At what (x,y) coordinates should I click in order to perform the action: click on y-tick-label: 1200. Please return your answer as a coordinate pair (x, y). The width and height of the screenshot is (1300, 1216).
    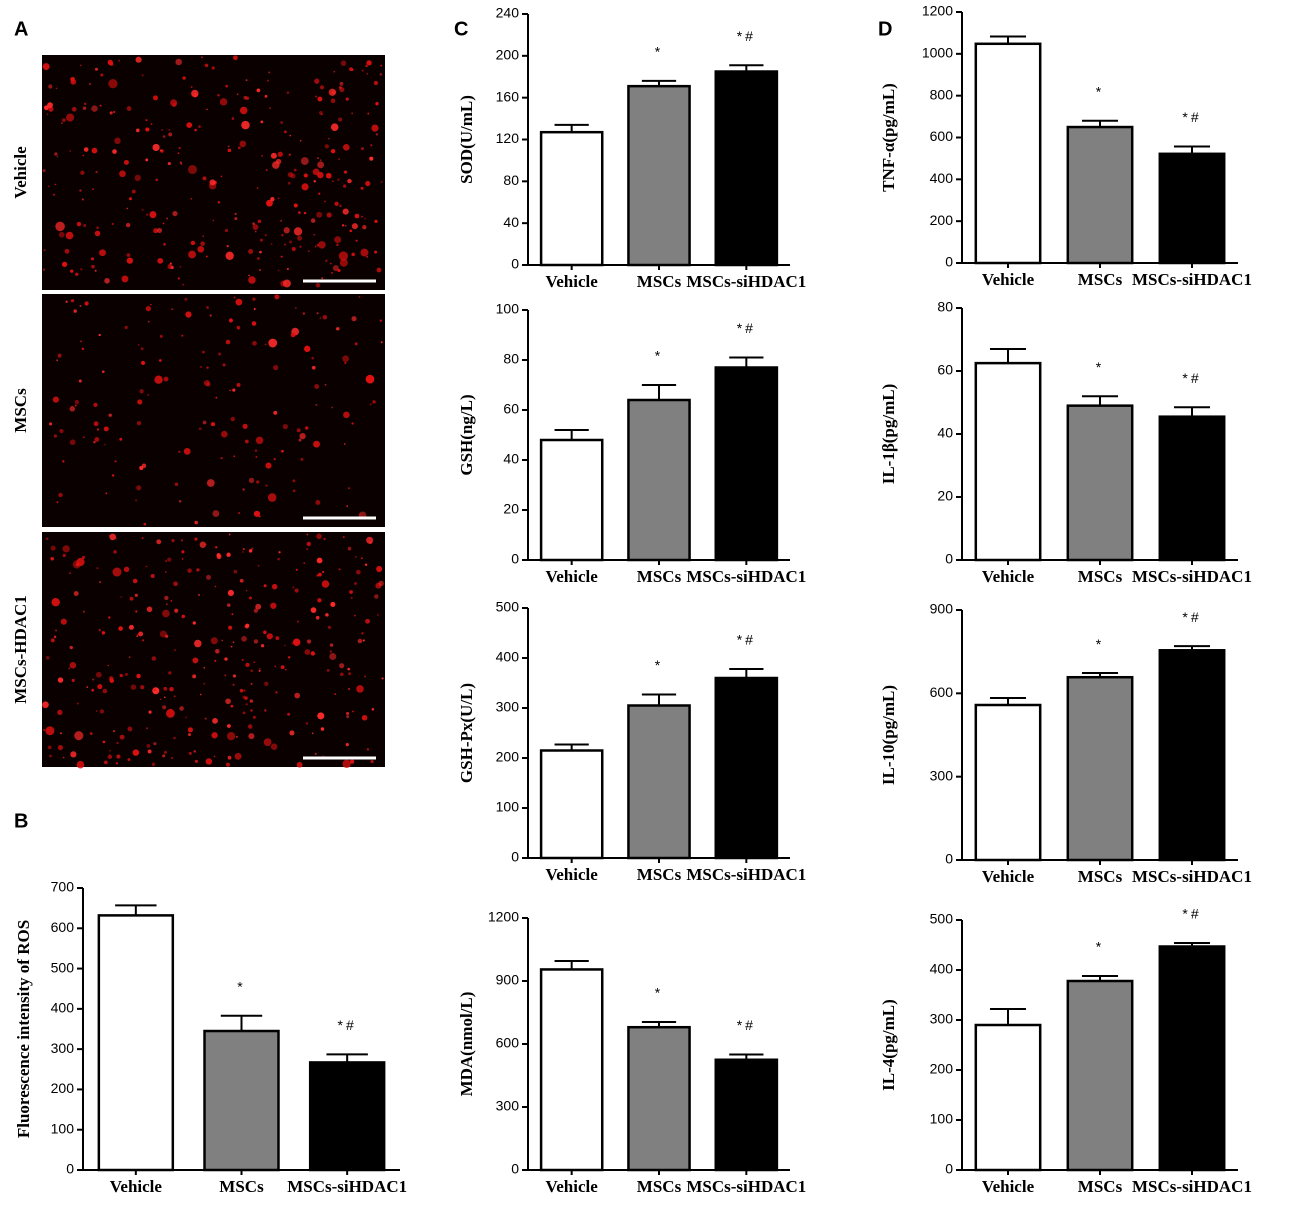
    Looking at the image, I should click on (937, 11).